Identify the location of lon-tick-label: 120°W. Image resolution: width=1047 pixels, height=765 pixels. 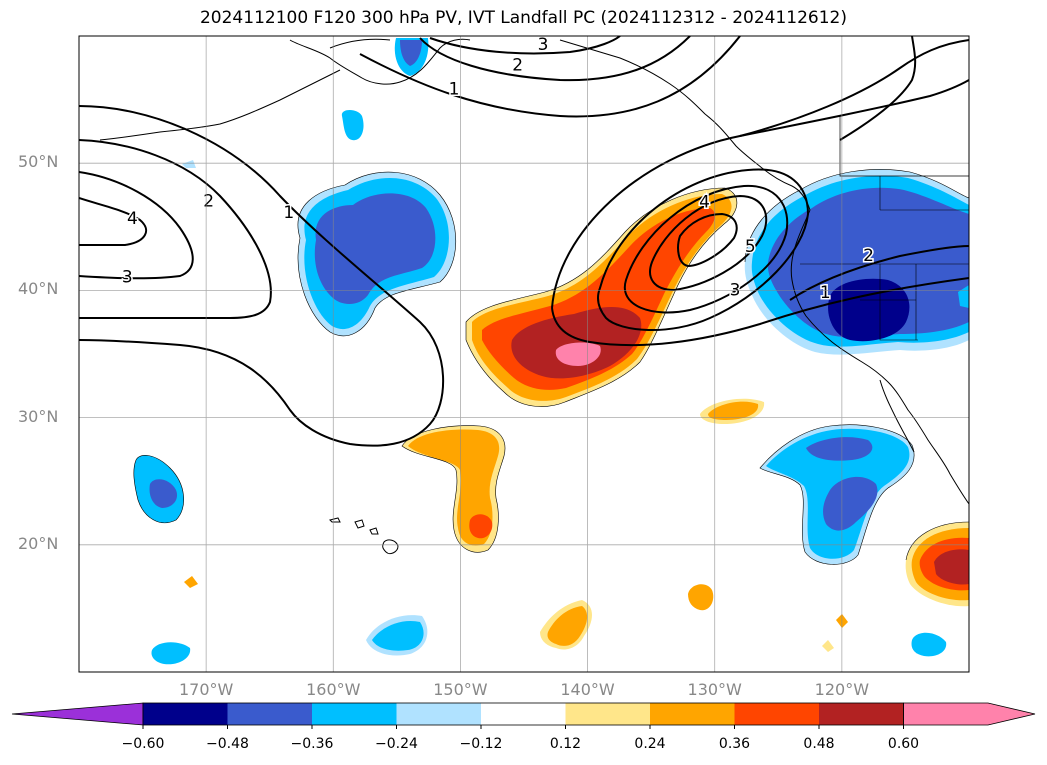
(842, 689).